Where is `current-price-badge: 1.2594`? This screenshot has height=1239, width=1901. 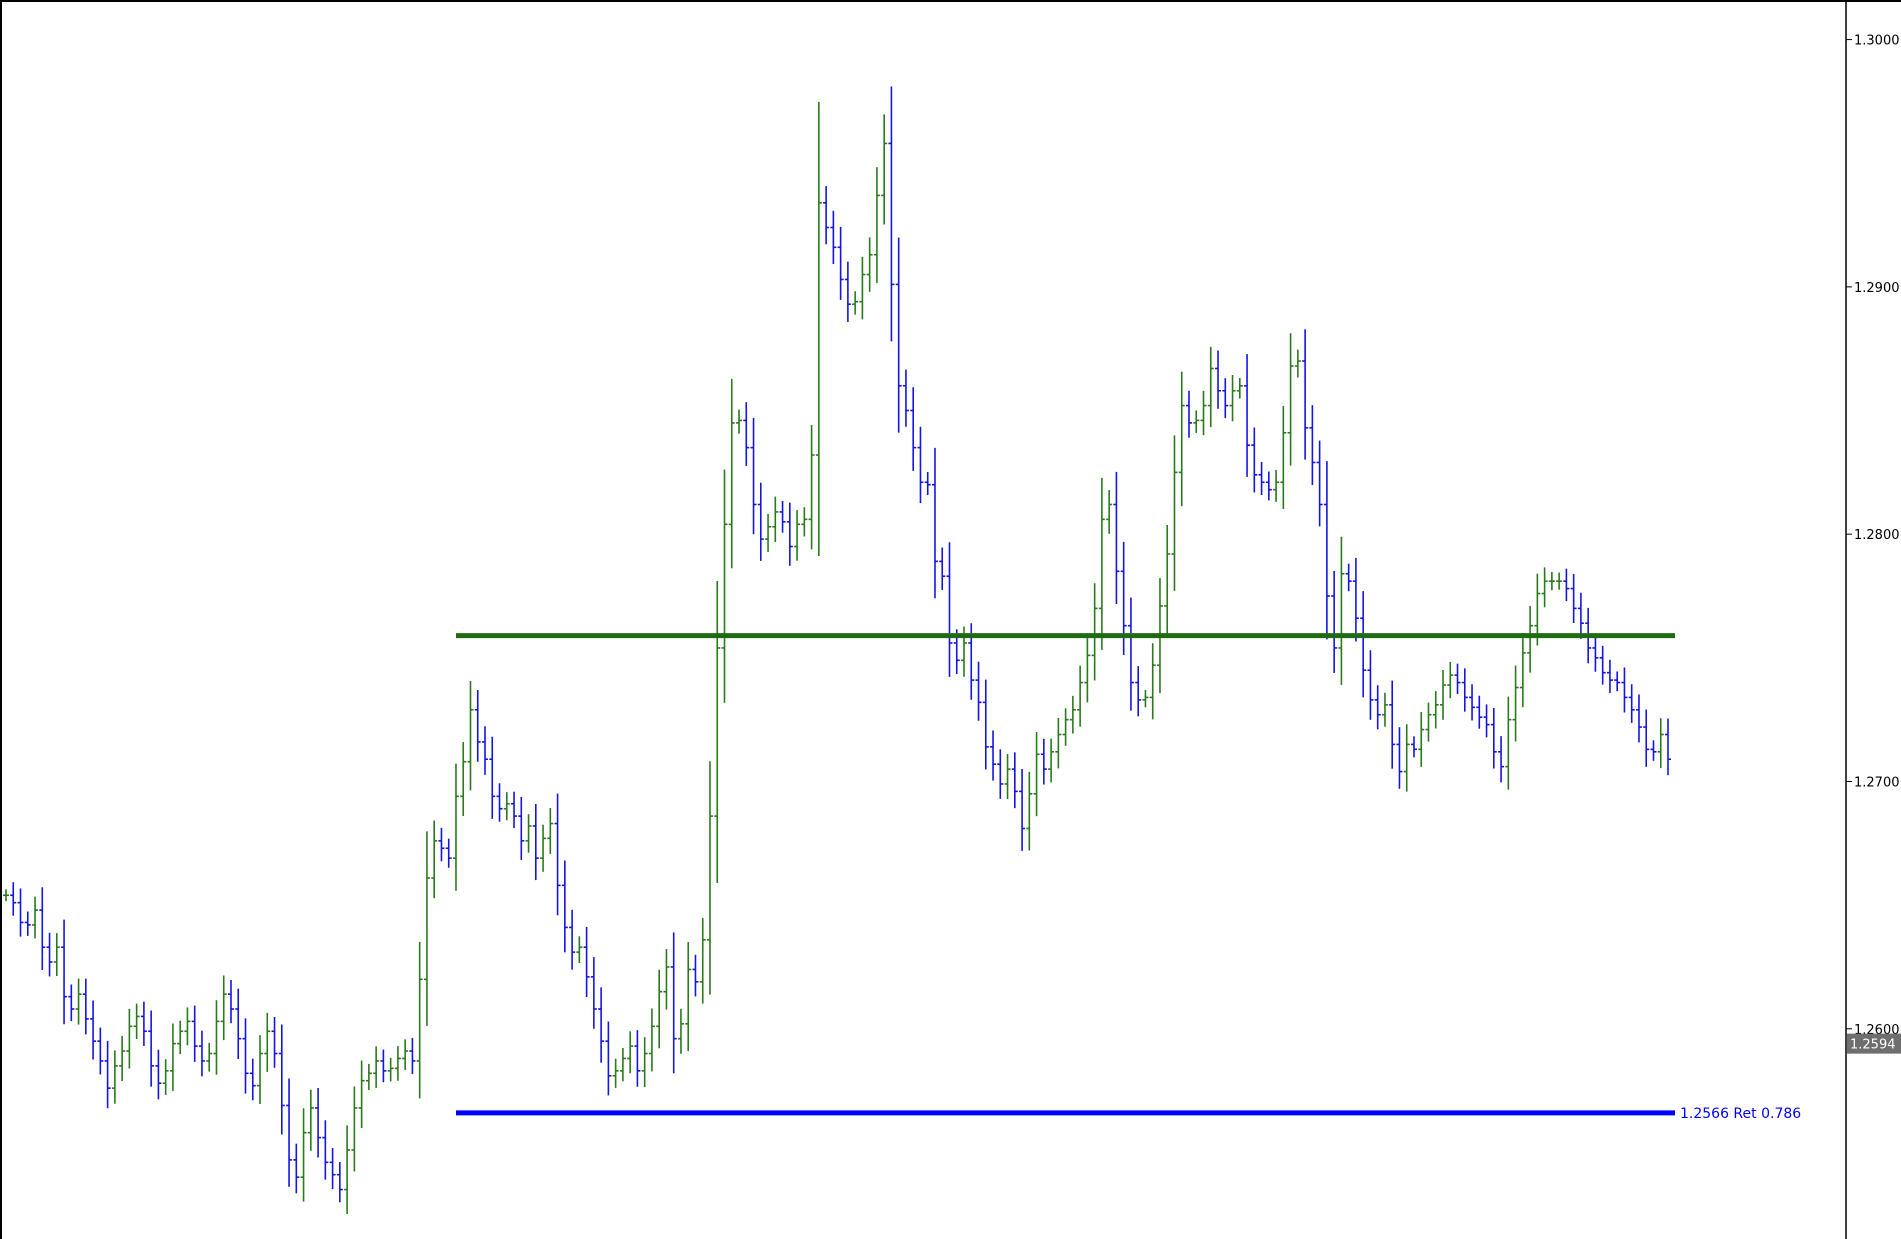
current-price-badge: 1.2594 is located at coordinates (1874, 1043).